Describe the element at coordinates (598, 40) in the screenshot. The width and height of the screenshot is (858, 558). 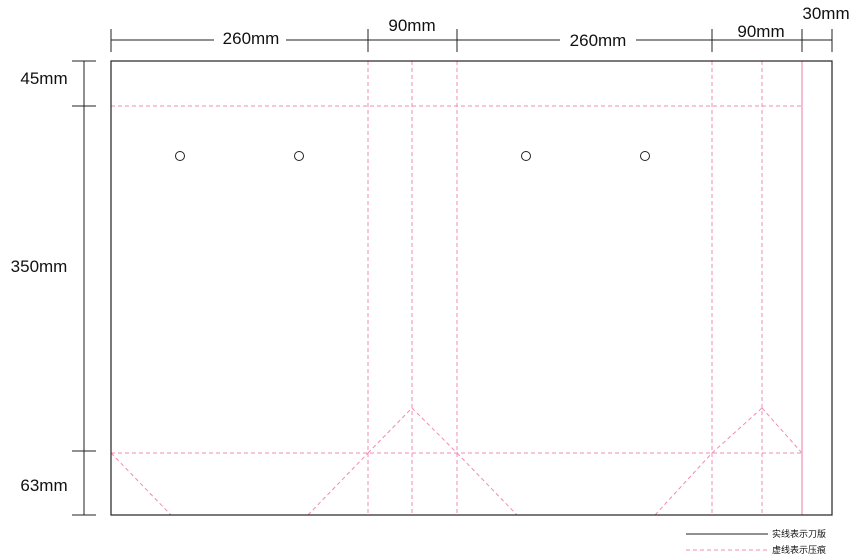
I see `width-label-3: 260mm` at that location.